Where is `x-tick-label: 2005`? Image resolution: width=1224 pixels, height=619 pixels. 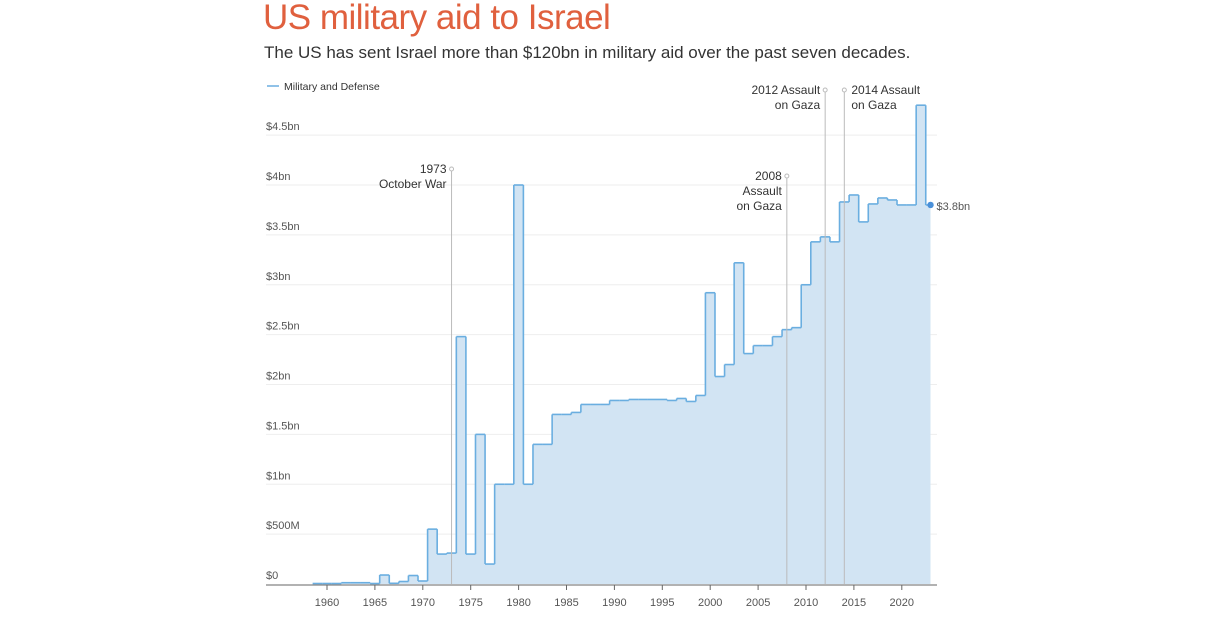 x-tick-label: 2005 is located at coordinates (758, 603).